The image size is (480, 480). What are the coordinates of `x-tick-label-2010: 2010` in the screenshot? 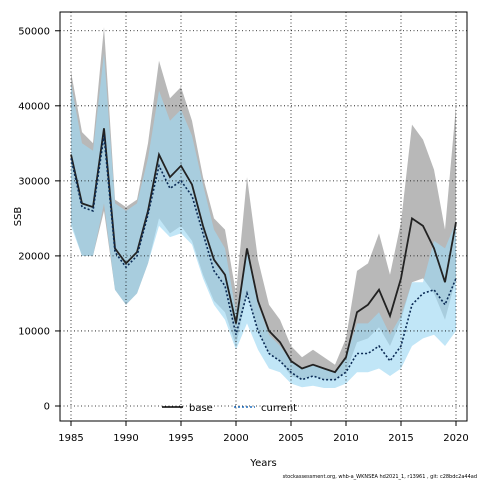 It's located at (345, 438).